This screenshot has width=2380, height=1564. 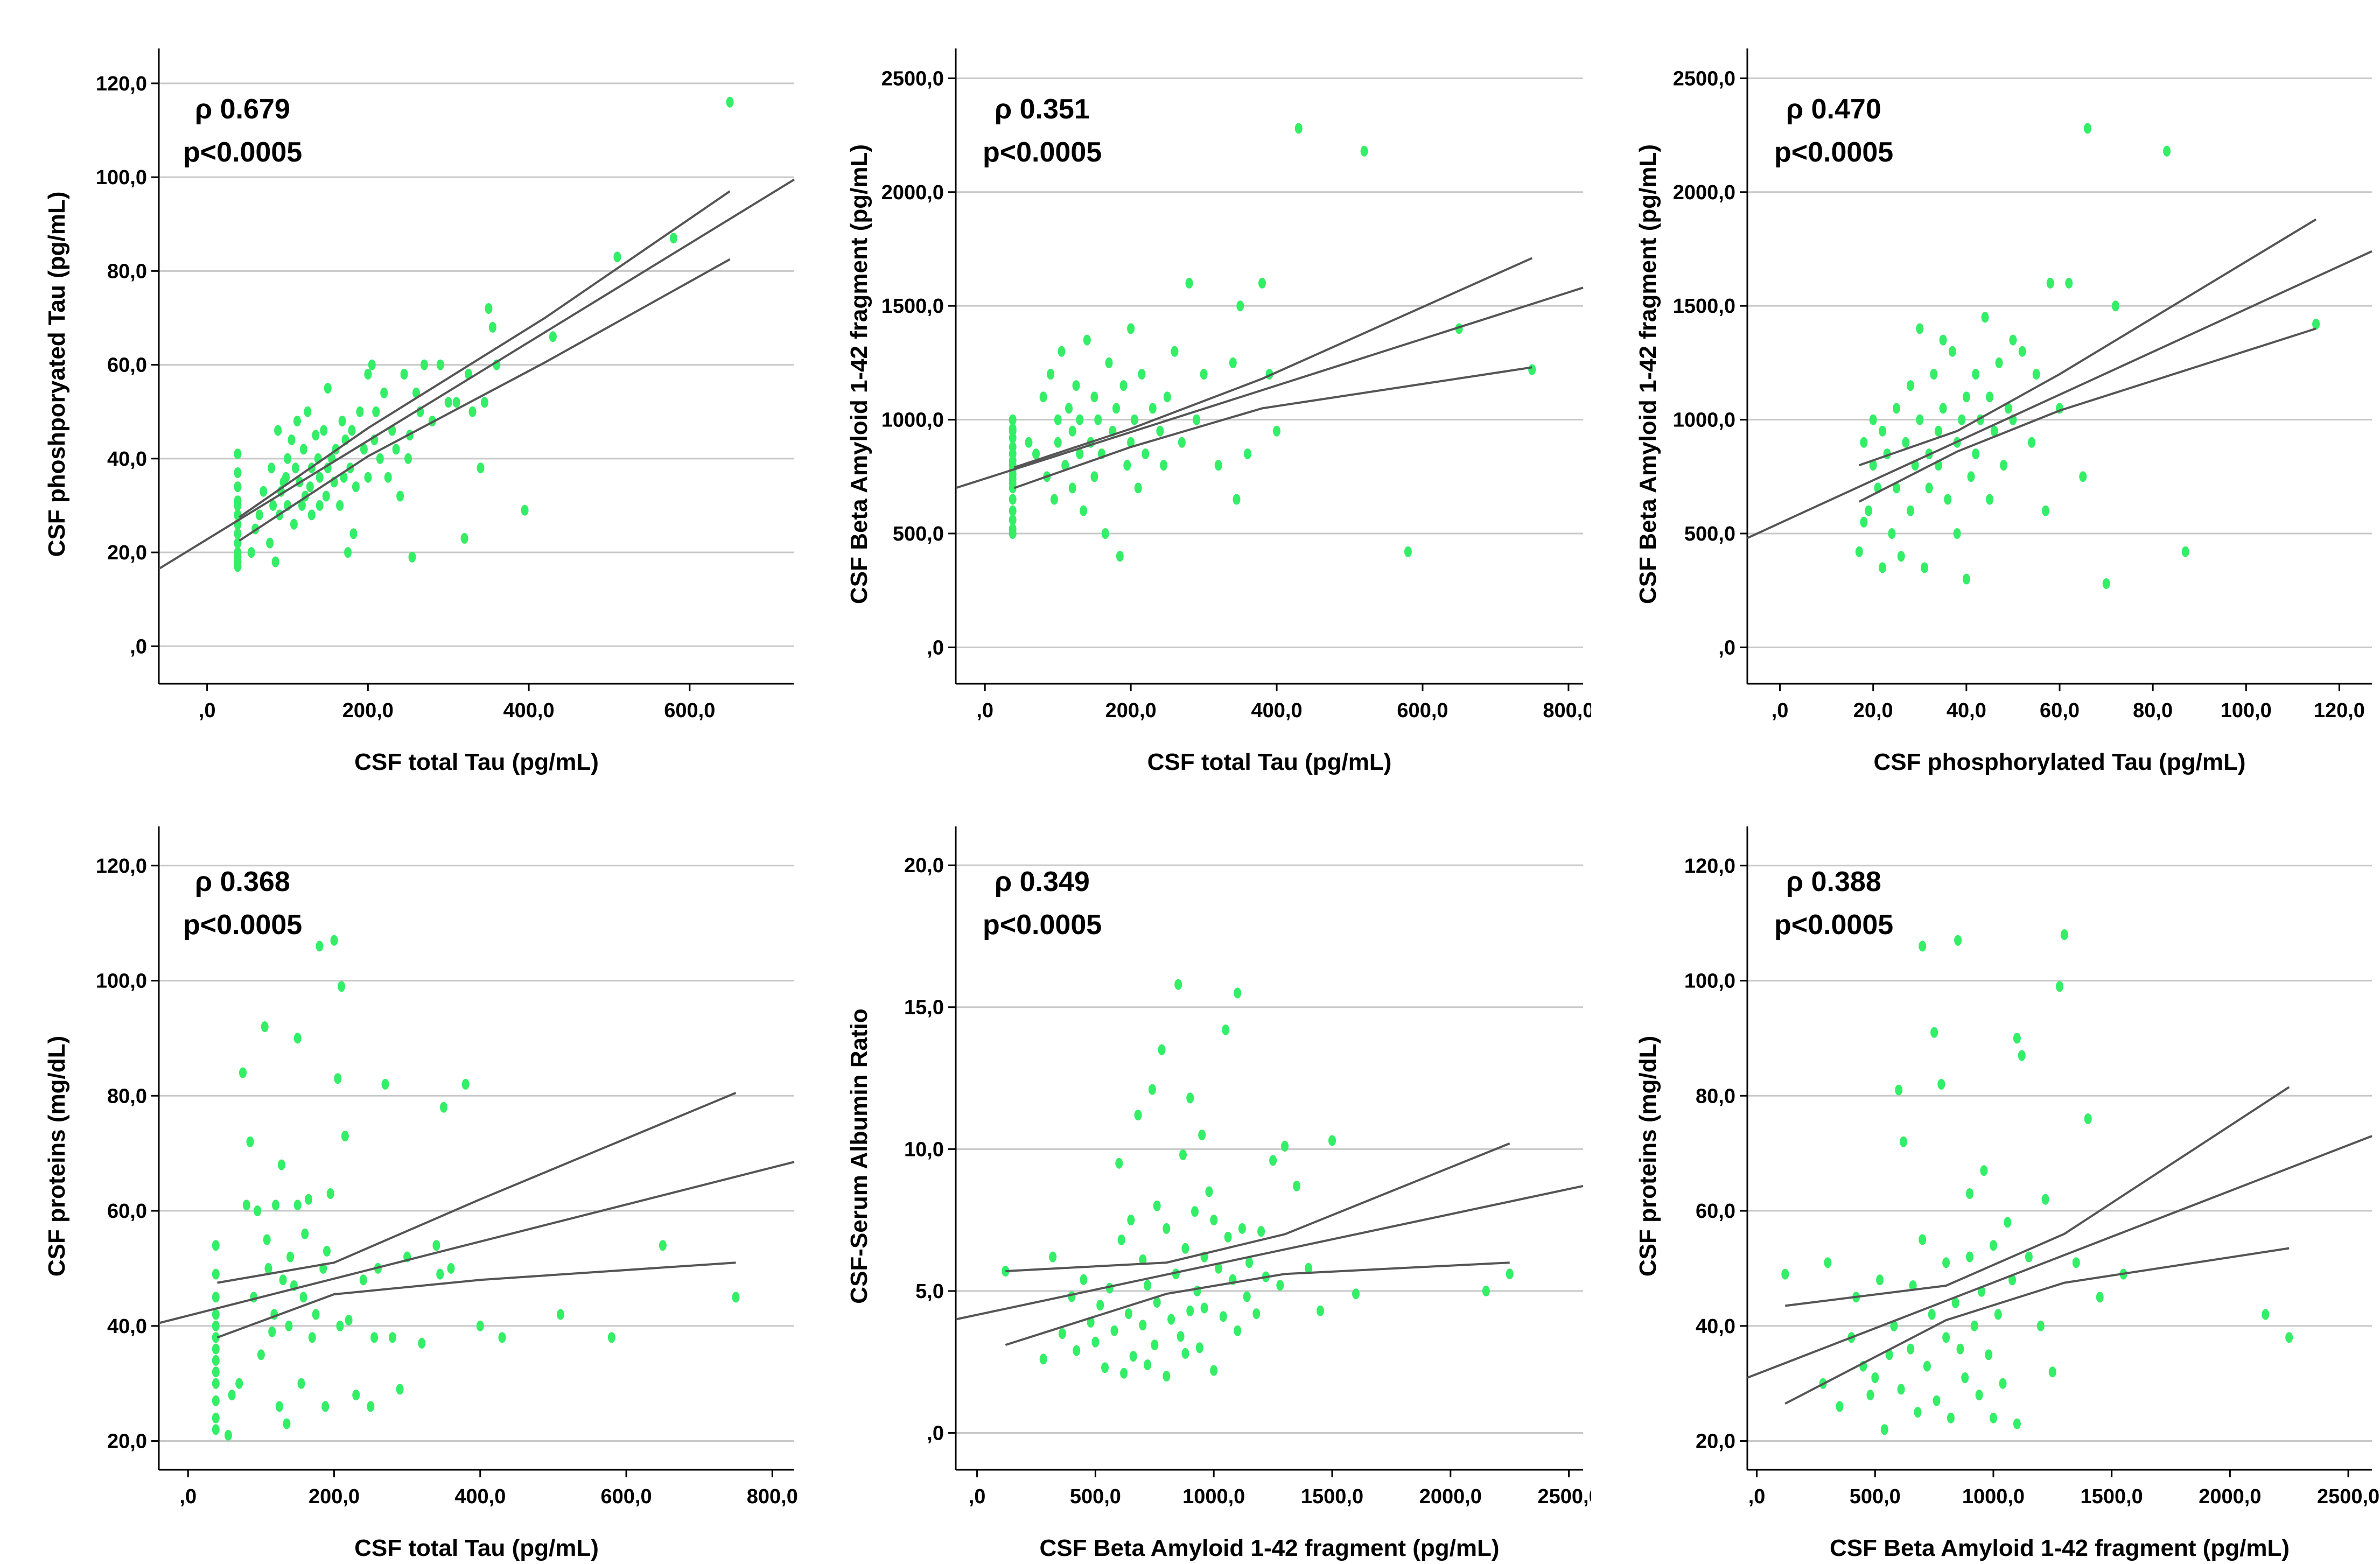 What do you see at coordinates (935, 647) in the screenshot?
I see `y-tick-label: ,0` at bounding box center [935, 647].